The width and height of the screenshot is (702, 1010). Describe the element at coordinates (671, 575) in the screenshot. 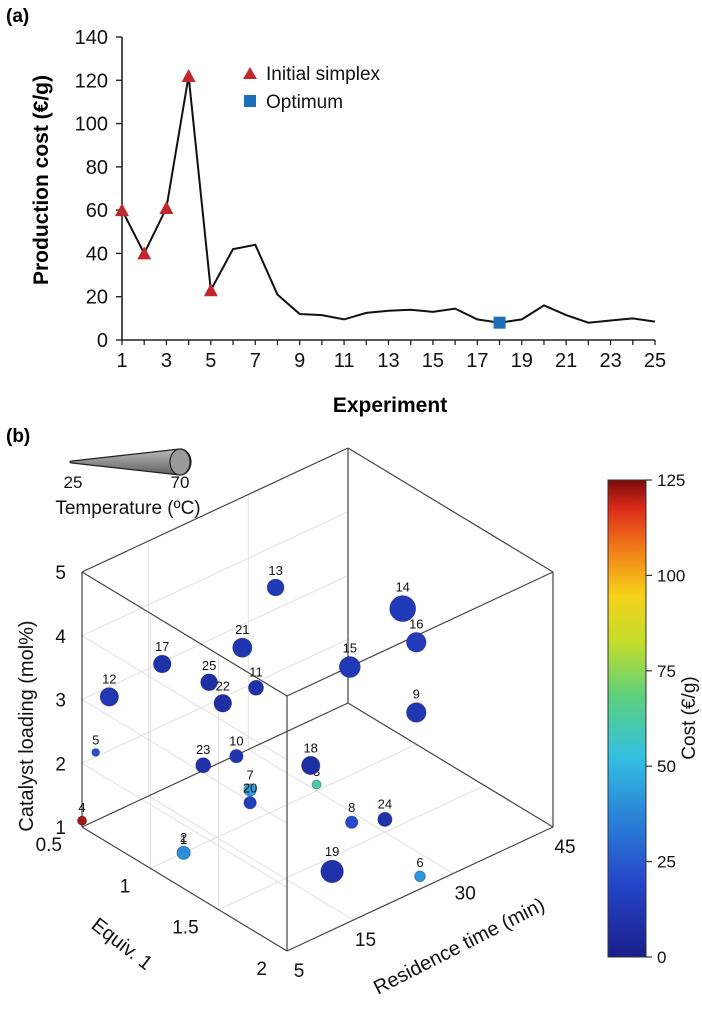

I see `colorbar-tick-label: 100` at that location.